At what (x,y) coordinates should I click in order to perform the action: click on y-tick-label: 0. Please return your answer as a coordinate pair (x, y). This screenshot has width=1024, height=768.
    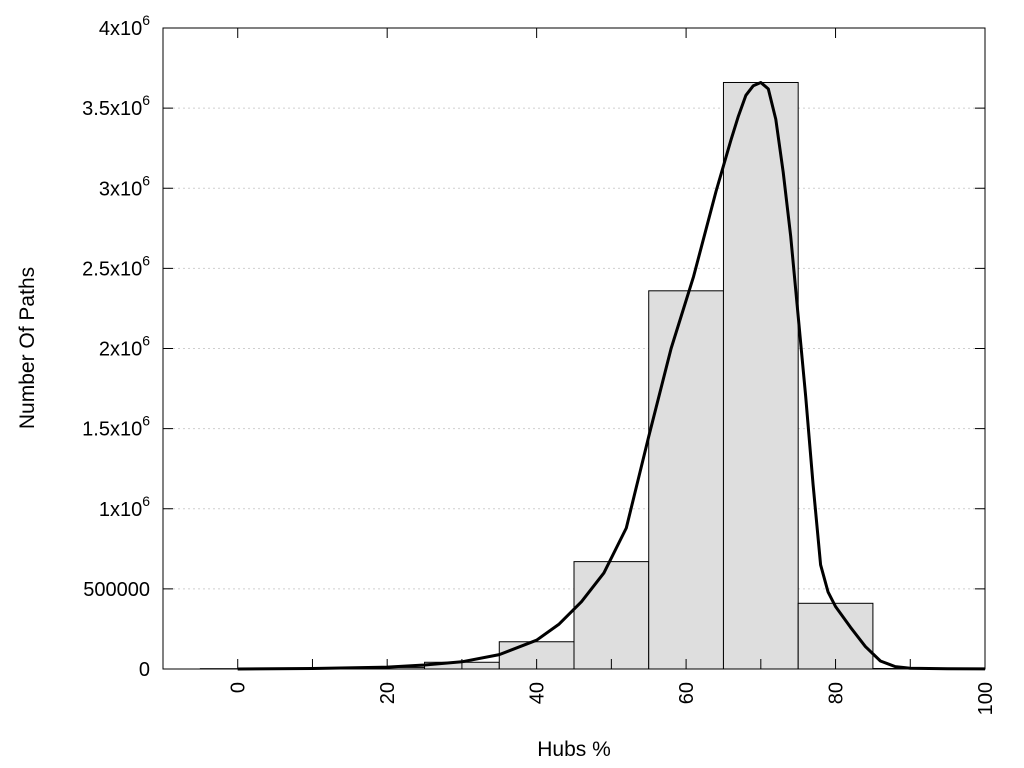
    Looking at the image, I should click on (144, 670).